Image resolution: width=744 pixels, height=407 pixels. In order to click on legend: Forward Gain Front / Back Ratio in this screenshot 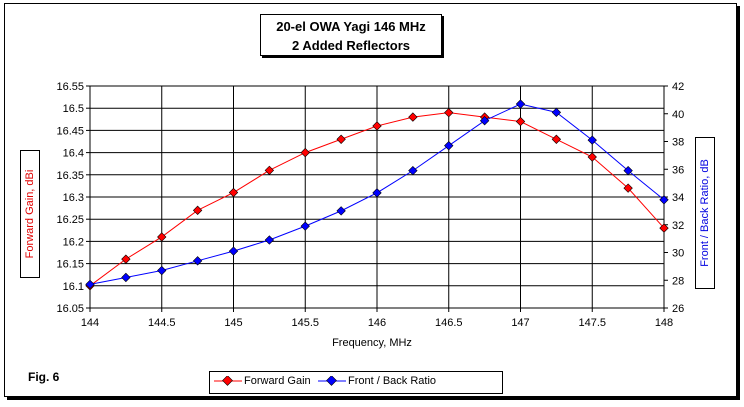, I will do `click(356, 382)`.